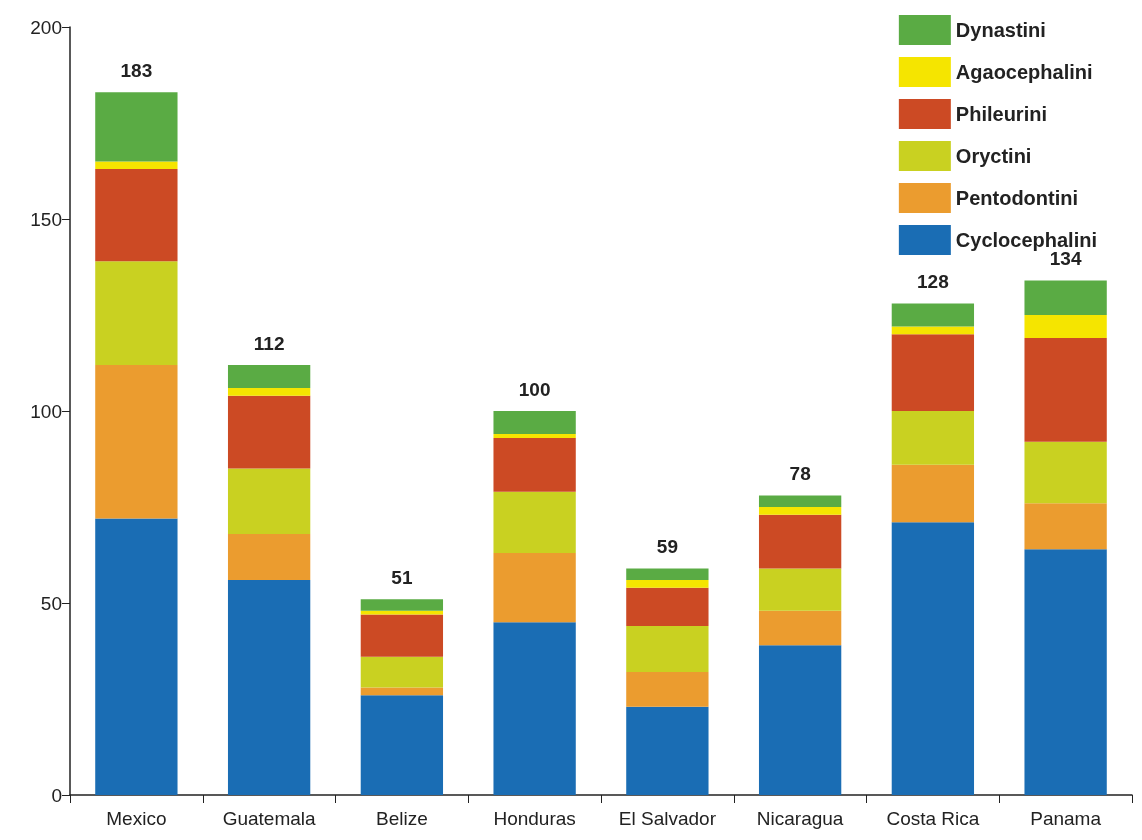 The height and width of the screenshot is (840, 1142). What do you see at coordinates (402, 818) in the screenshot?
I see `x-tick-label: Belize` at bounding box center [402, 818].